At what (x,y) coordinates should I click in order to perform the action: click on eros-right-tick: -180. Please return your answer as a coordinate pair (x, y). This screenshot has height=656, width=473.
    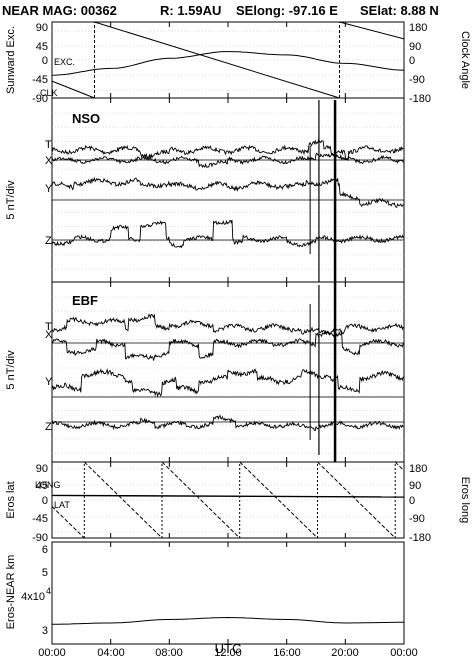
    Looking at the image, I should click on (420, 538).